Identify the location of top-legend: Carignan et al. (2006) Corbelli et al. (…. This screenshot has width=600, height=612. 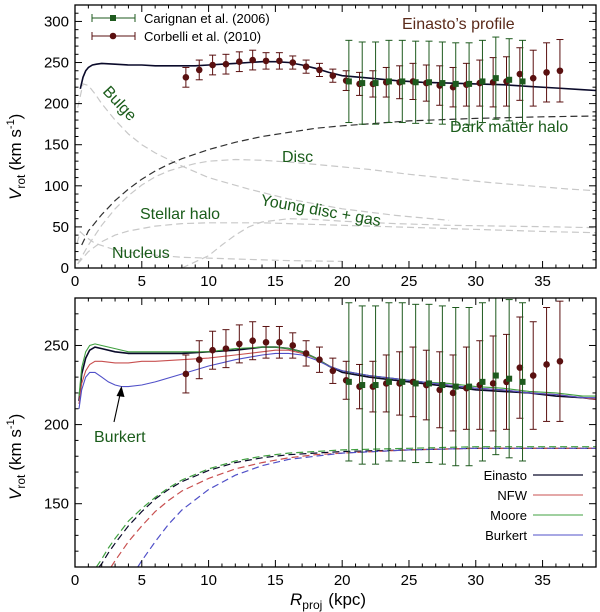
(180, 27).